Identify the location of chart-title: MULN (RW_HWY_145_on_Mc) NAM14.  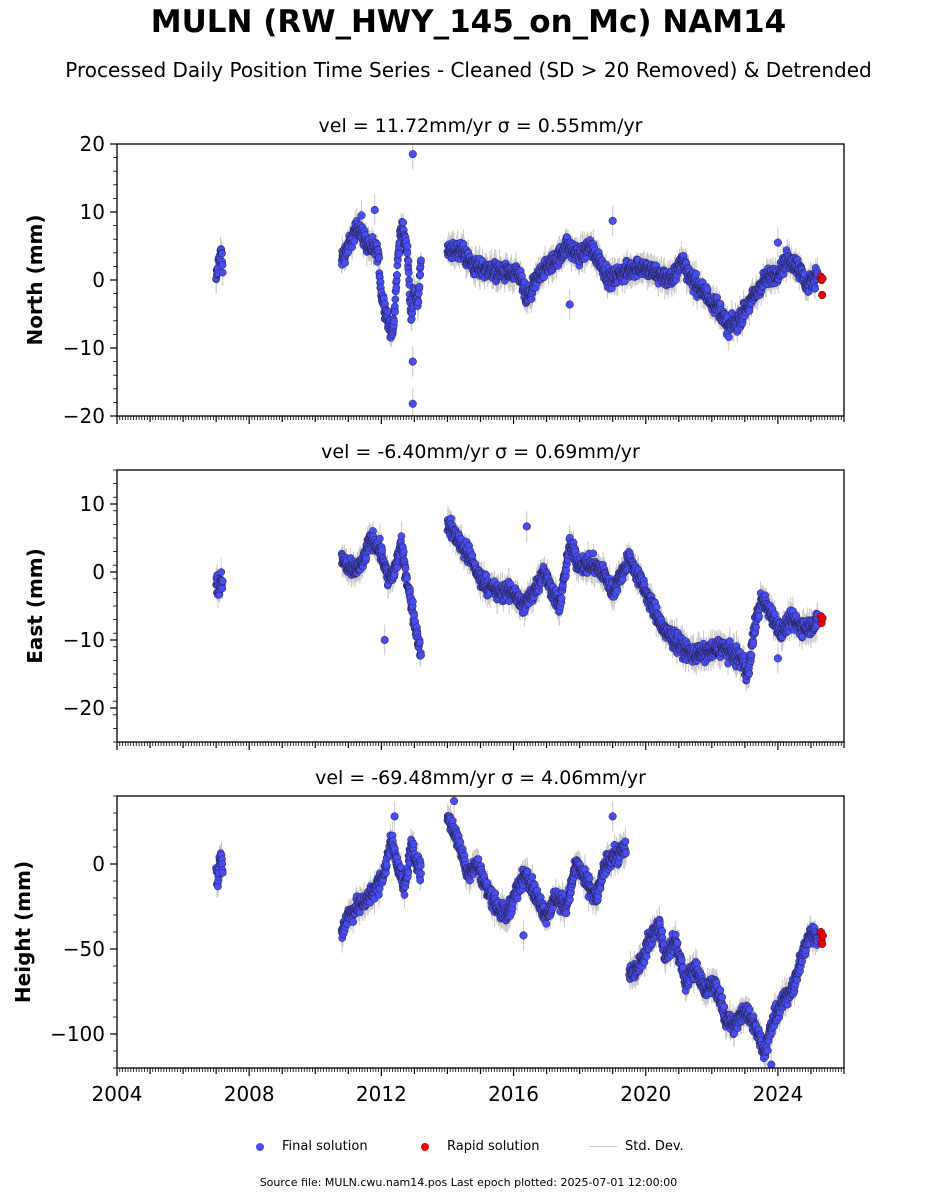
(468, 22).